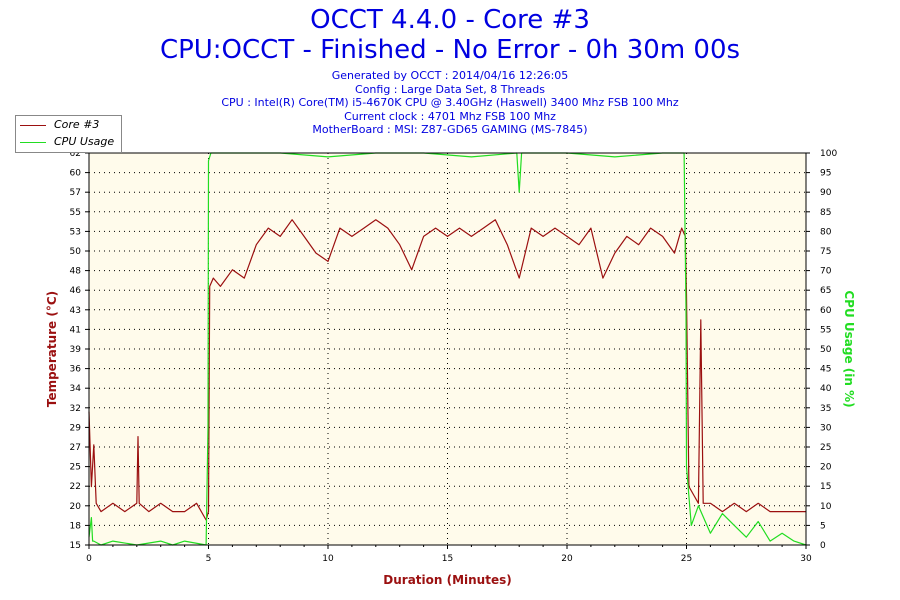  I want to click on config-line: Config : Large Data Set, 8 Threads, so click(450, 89).